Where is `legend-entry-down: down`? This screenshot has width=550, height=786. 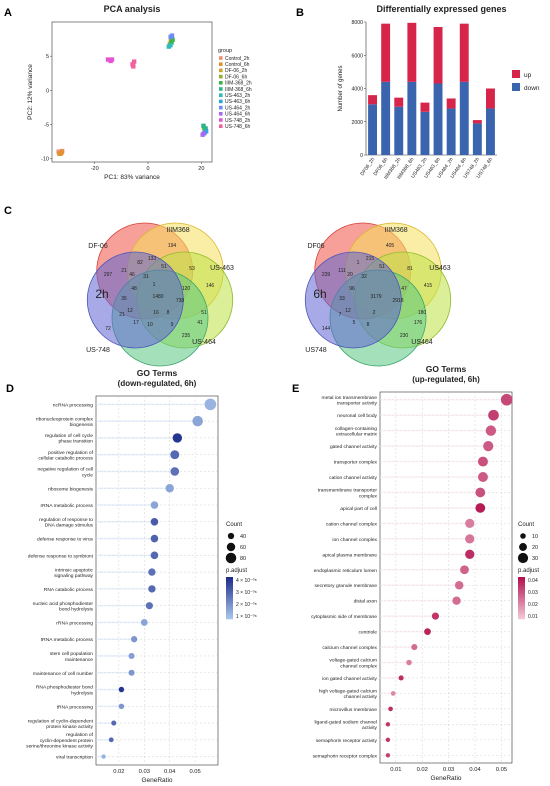
legend-entry-down: down is located at coordinates (532, 88).